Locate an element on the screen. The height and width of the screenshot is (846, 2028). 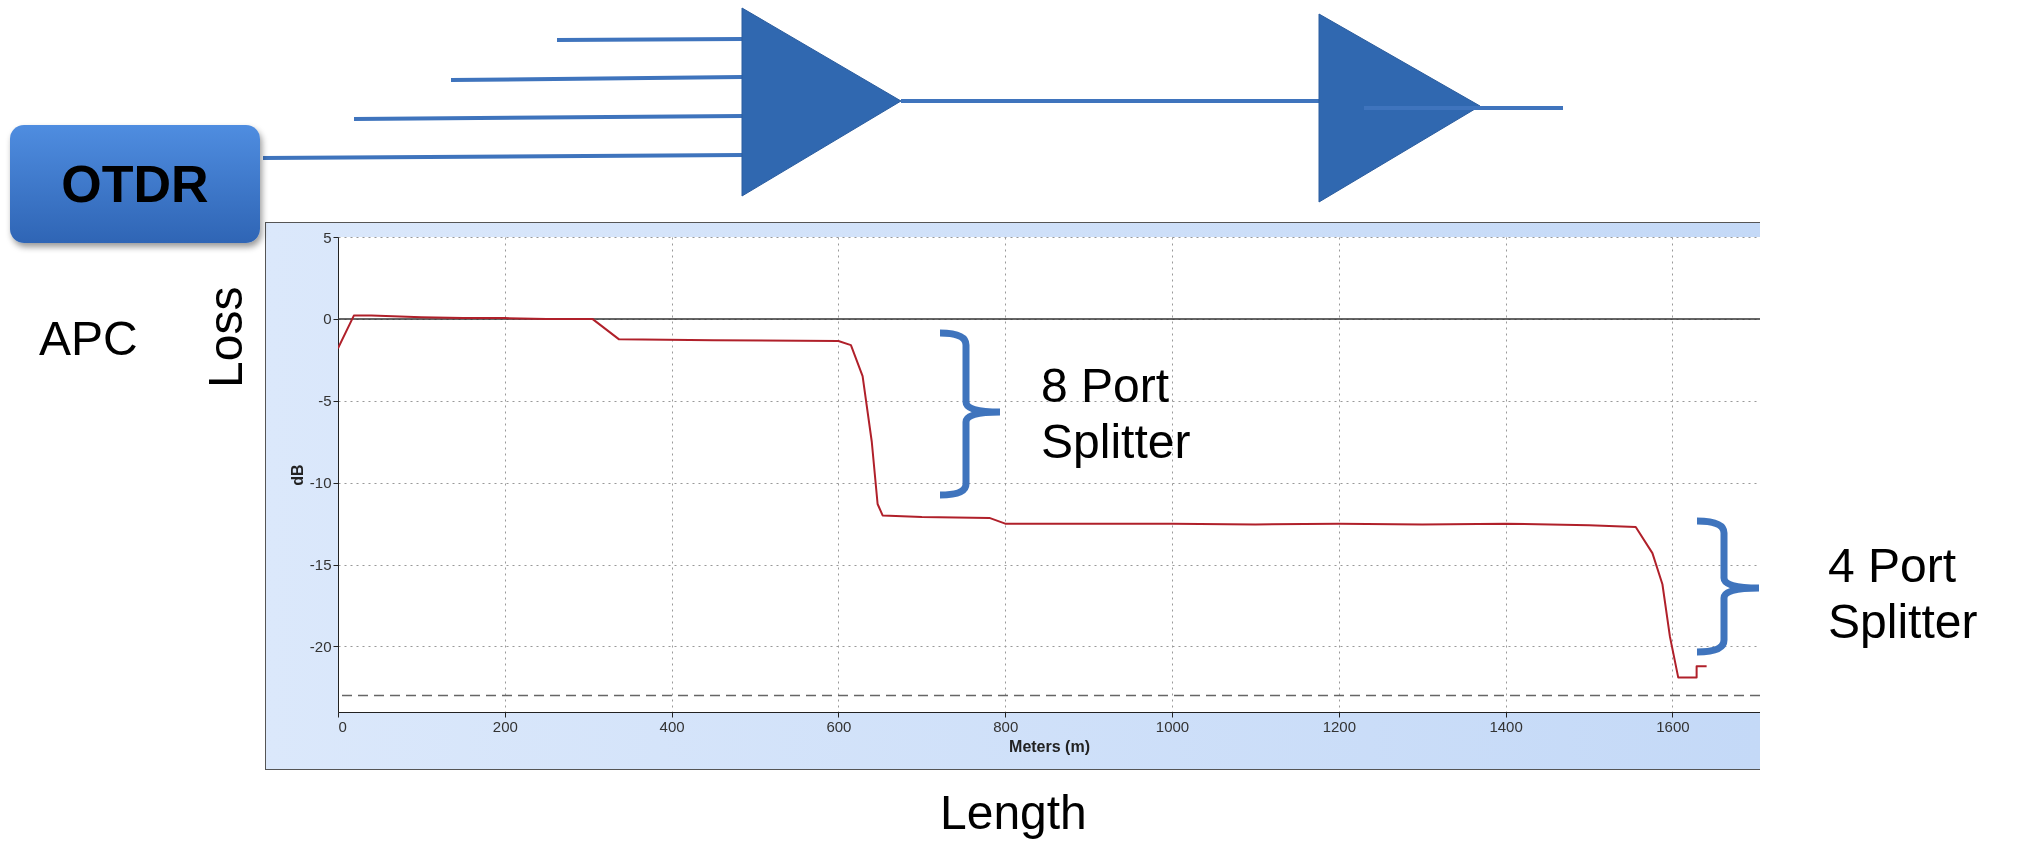
x-axis-title: Meters (m) is located at coordinates (1049, 746).